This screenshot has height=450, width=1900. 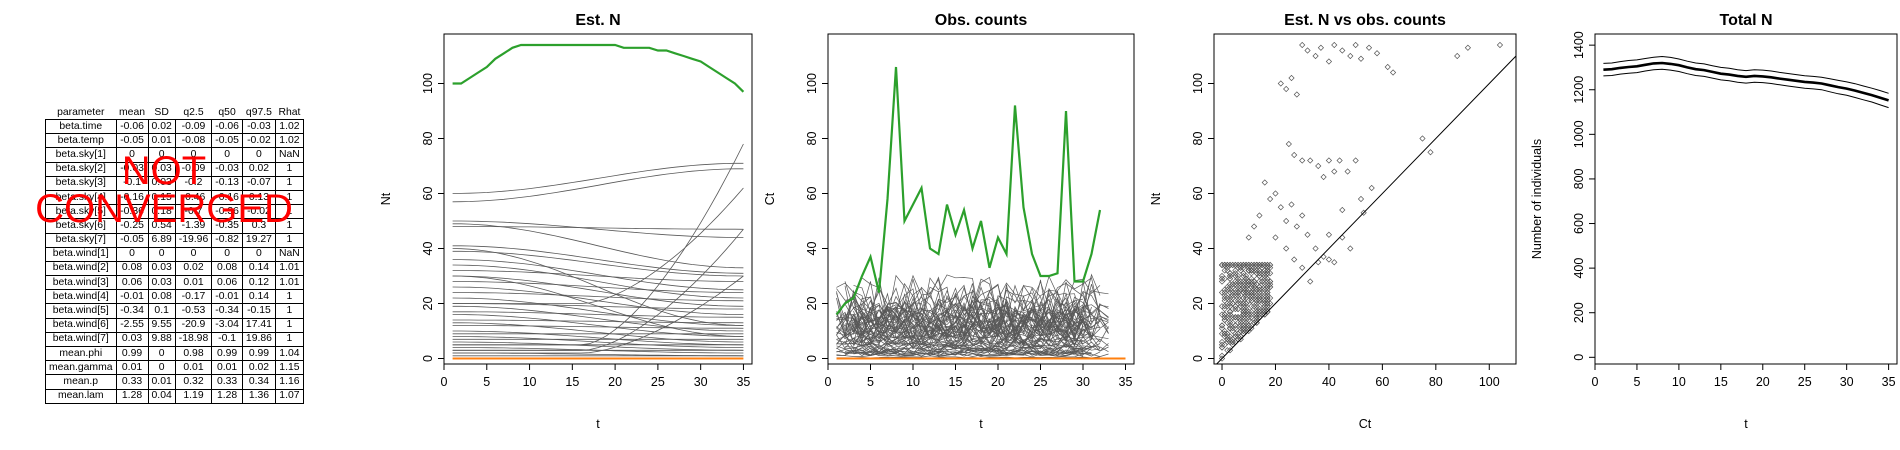 I want to click on stats-value-cell: -0.2, so click(x=193, y=183).